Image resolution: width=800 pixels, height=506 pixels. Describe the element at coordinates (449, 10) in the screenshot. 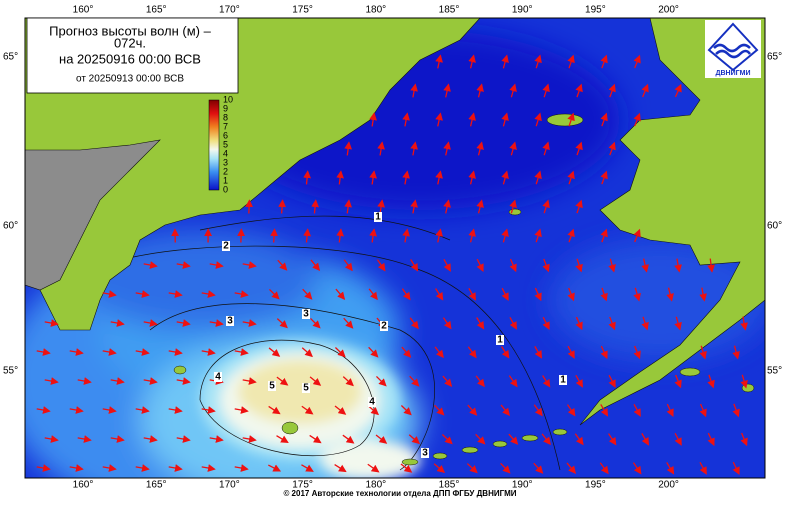

I see `longitude-label: 185°` at that location.